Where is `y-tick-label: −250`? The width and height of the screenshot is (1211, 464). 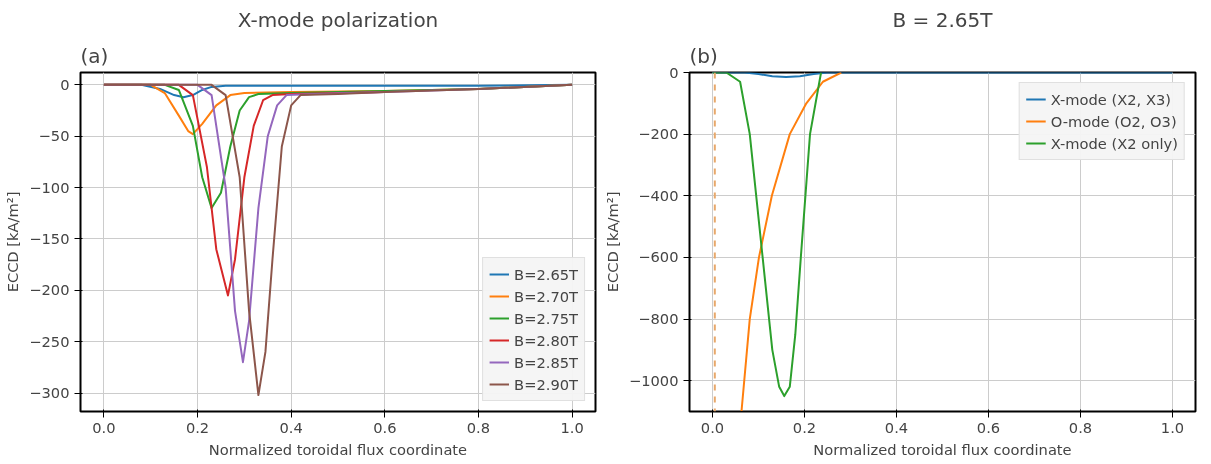 y-tick-label: −250 is located at coordinates (49, 341).